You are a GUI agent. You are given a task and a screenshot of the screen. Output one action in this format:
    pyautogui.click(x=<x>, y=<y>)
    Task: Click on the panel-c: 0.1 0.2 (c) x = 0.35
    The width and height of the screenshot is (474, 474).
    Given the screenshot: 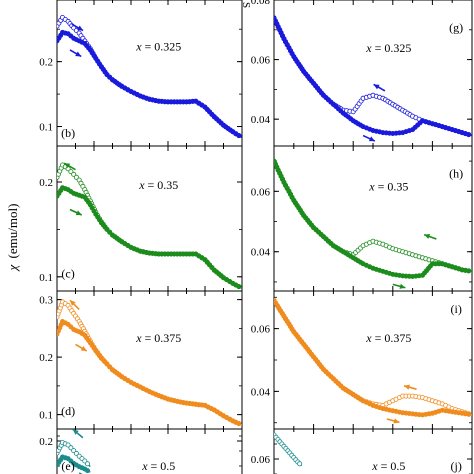 What is the action you would take?
    pyautogui.click(x=141, y=218)
    